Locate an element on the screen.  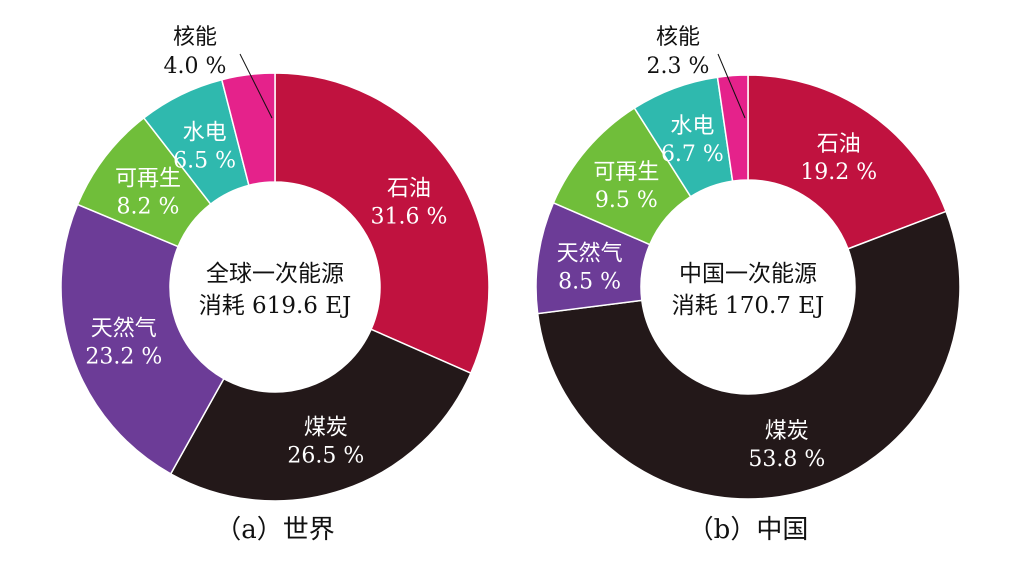
slice-value-label: 26.5 % is located at coordinates (325, 456).